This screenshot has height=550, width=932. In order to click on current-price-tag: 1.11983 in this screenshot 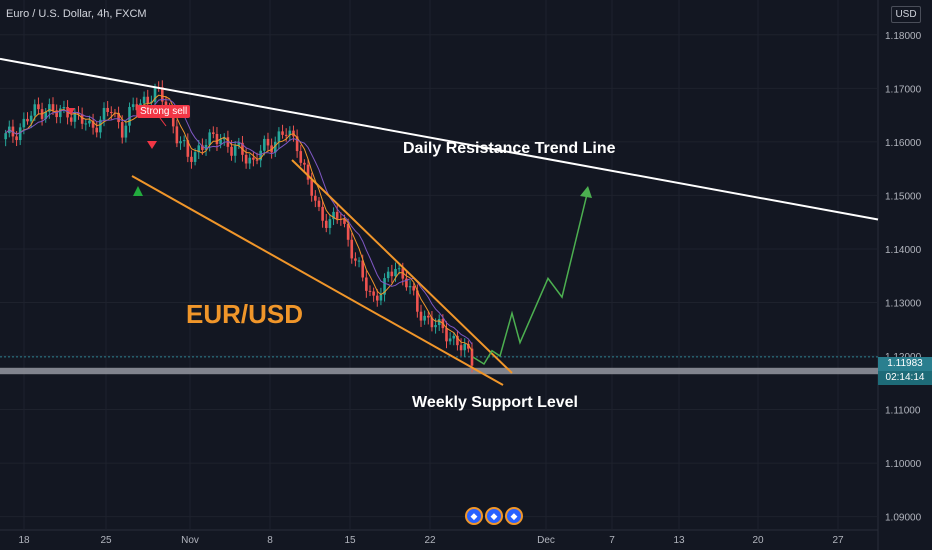, I will do `click(905, 364)`.